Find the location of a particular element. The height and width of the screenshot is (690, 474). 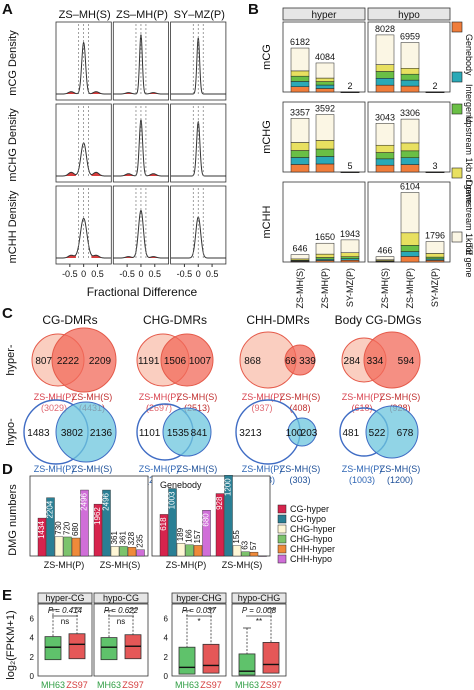

p-value: P = 0.414 is located at coordinates (65, 610).